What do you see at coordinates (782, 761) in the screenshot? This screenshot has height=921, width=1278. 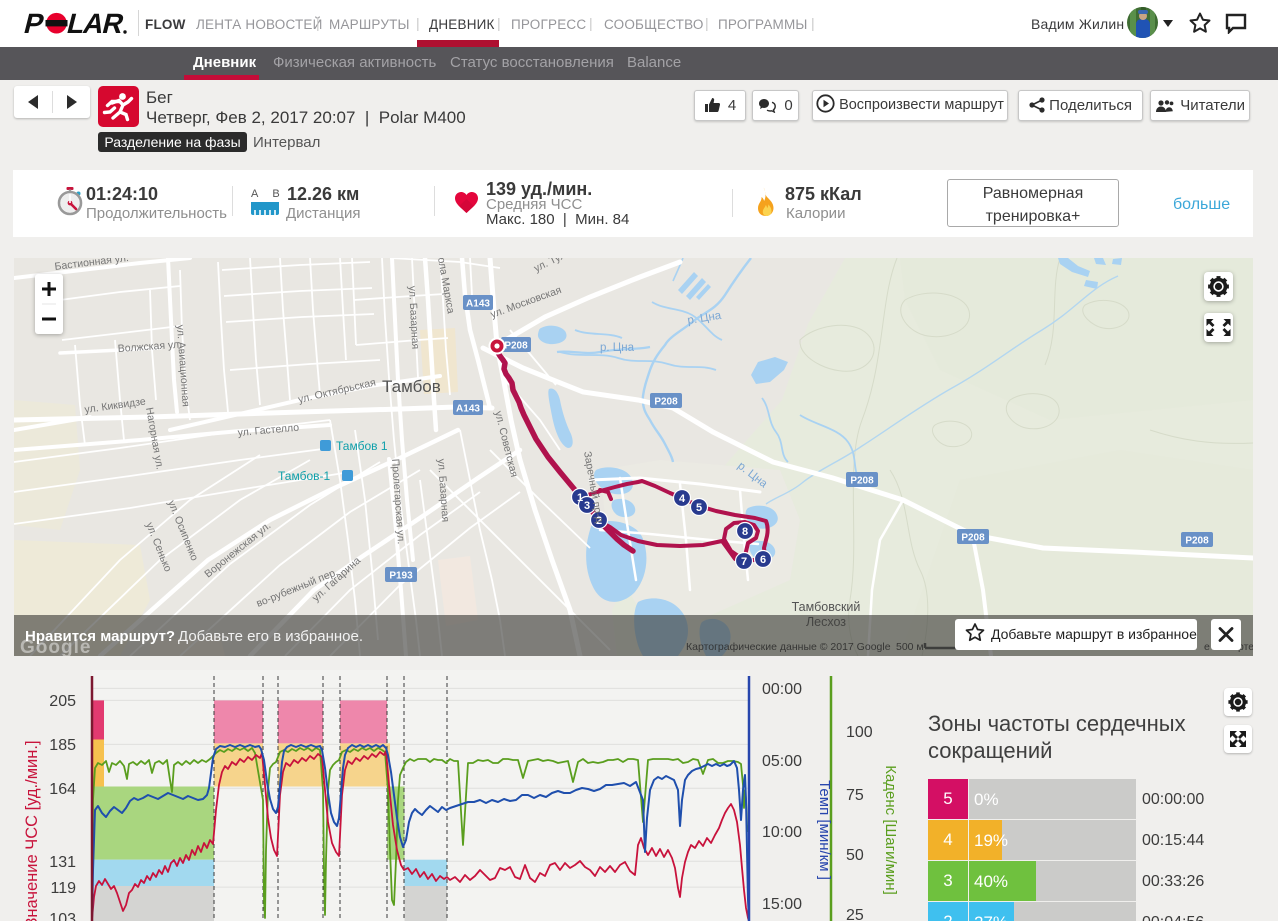 I see `svg-text: 05:00` at bounding box center [782, 761].